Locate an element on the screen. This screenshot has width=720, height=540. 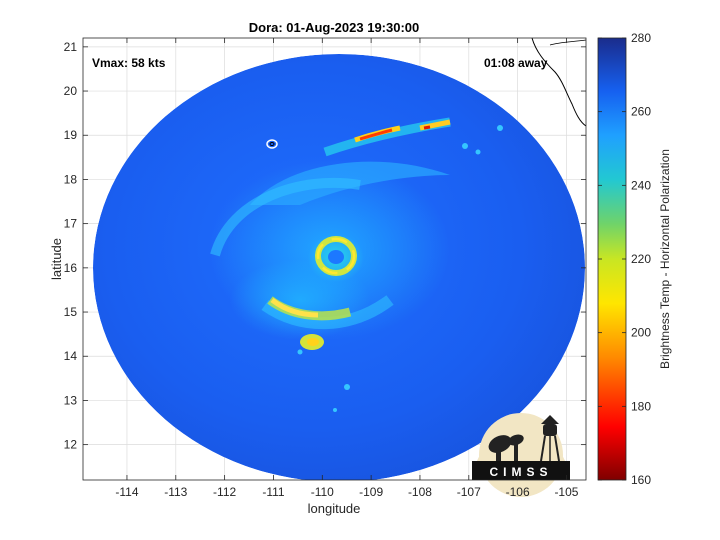
y-tick-label: 17 is located at coordinates (71, 224).